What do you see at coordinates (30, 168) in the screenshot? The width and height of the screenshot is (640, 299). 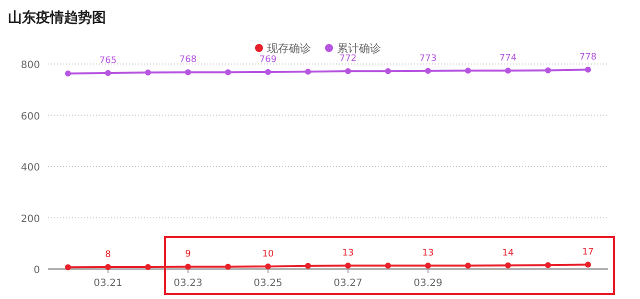 I see `y-tick-label: 400` at bounding box center [30, 168].